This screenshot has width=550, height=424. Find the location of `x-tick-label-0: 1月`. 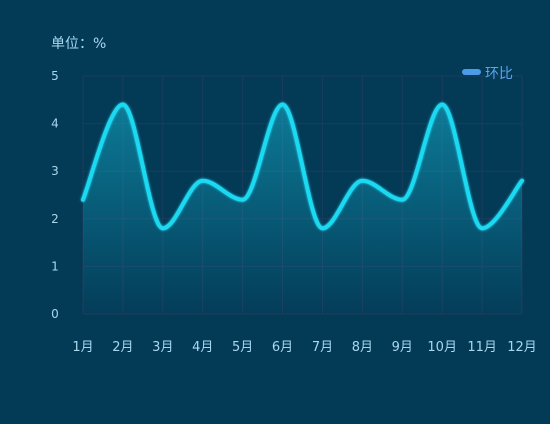

x-tick-label-0: 1月 is located at coordinates (82, 347).